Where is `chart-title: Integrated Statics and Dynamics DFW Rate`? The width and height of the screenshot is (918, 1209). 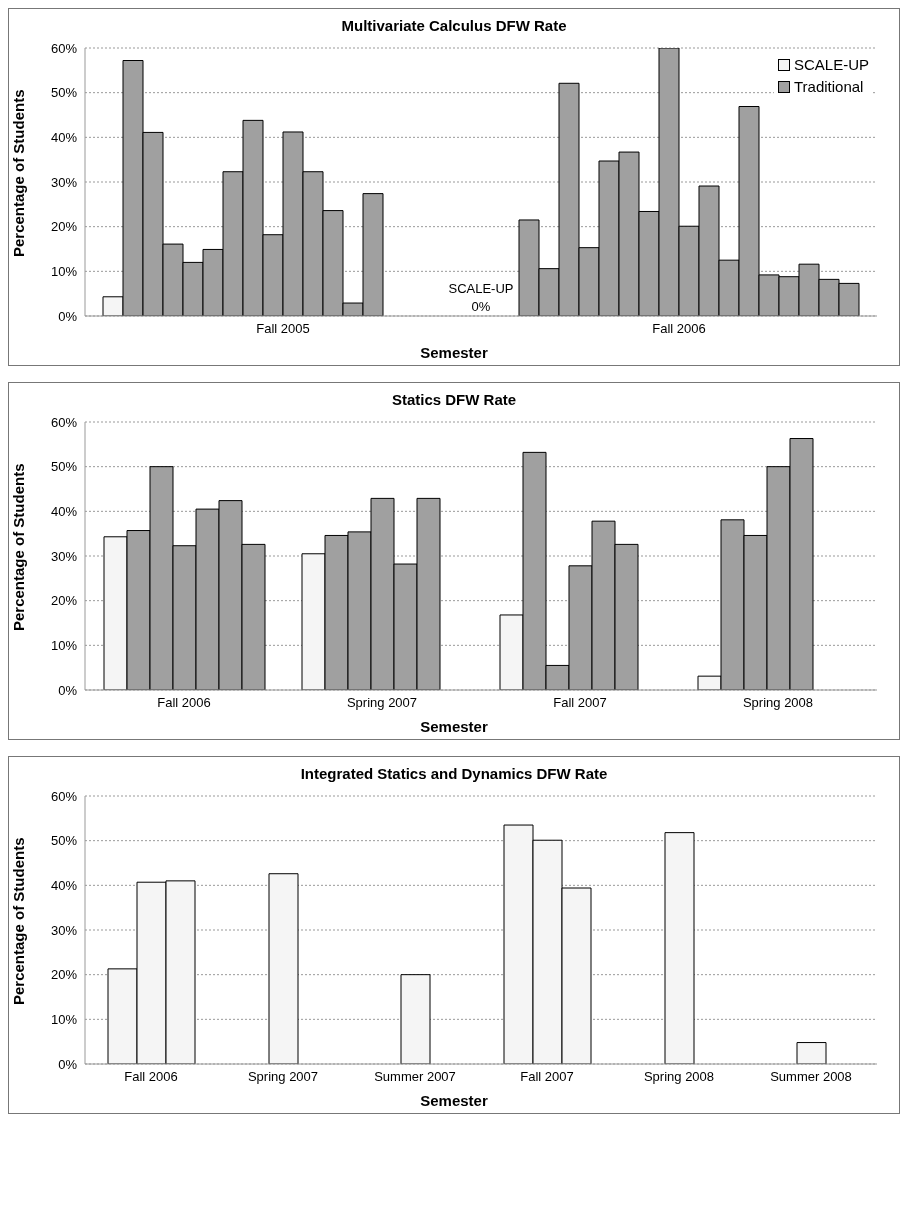 chart-title: Integrated Statics and Dynamics DFW Rate is located at coordinates (454, 773).